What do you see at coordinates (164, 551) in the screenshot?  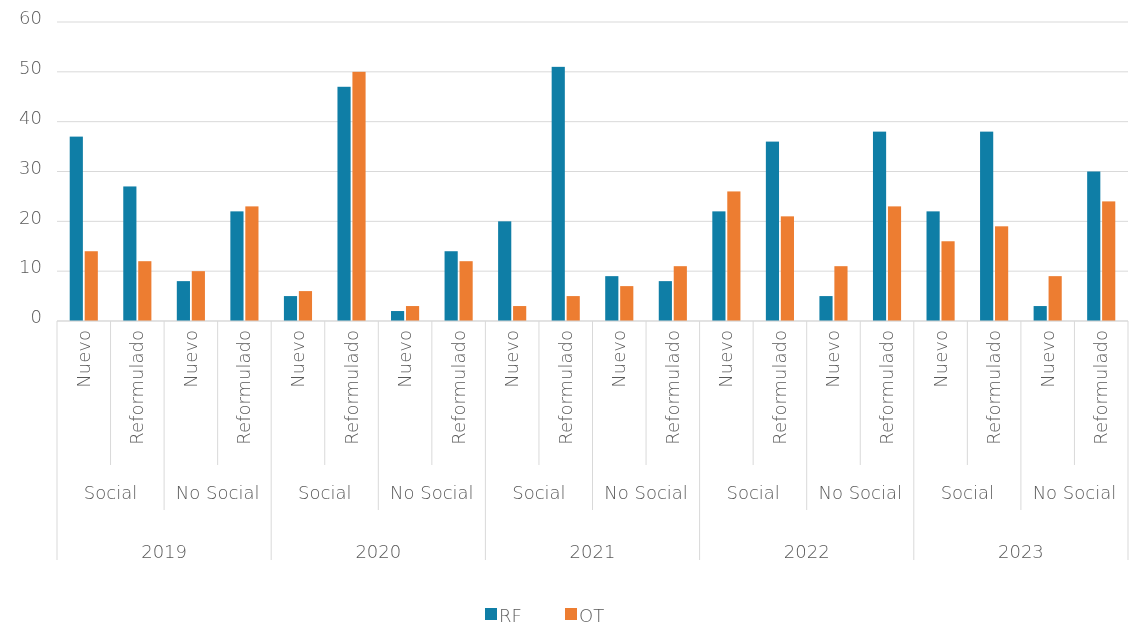 I see `text: 2019` at bounding box center [164, 551].